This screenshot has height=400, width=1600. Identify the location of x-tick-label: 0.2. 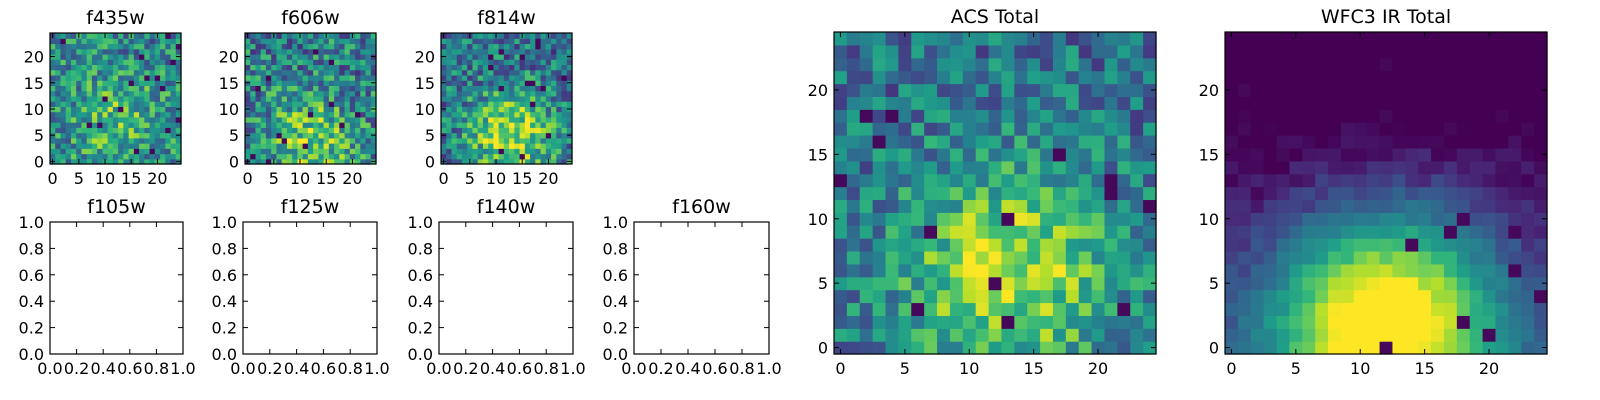
(465, 368).